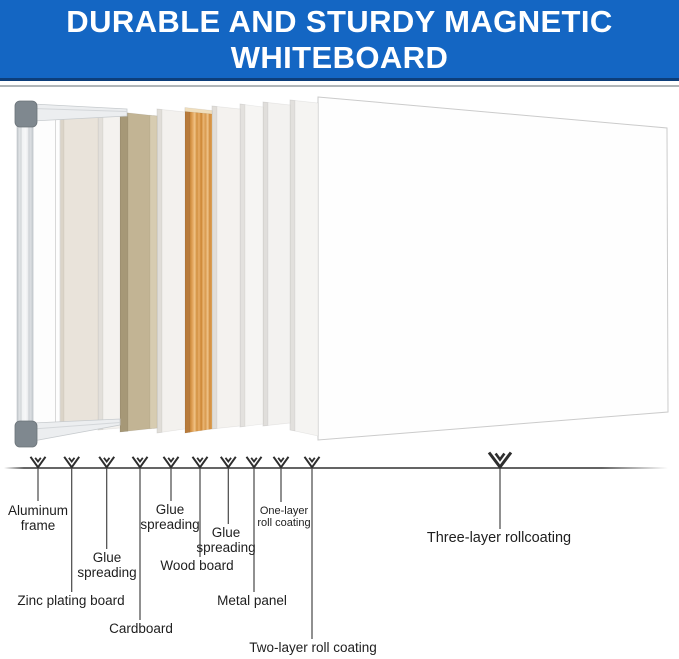  Describe the element at coordinates (339, 21) in the screenshot. I see `banner-title-line1: DURABLE AND STURDY MAGNETIC` at that location.